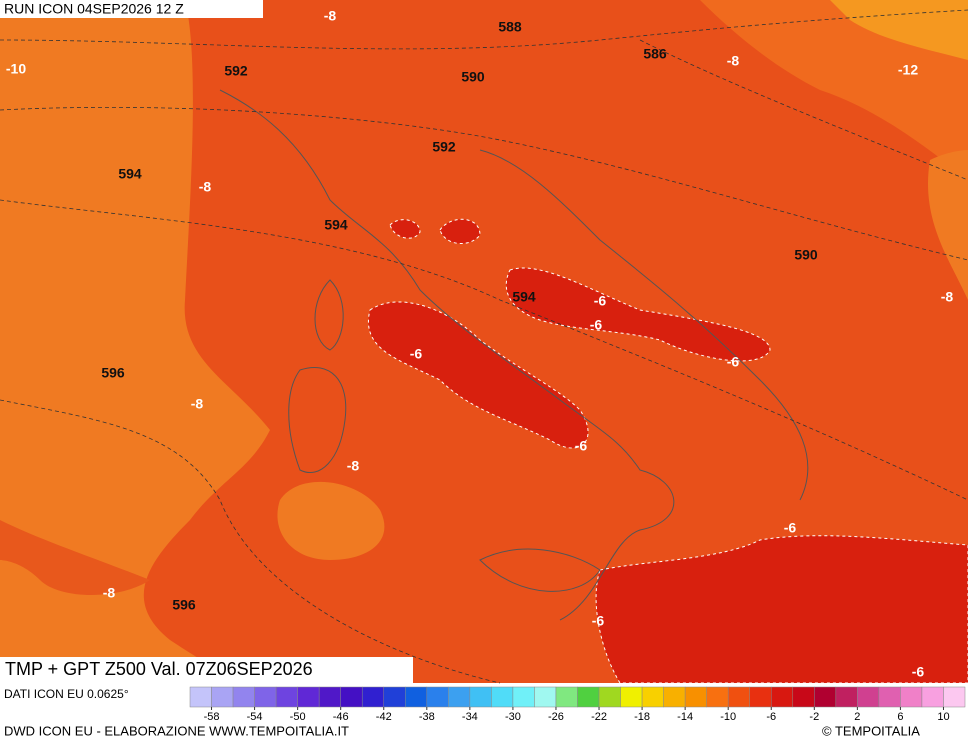  What do you see at coordinates (159, 669) in the screenshot?
I see `map-title: TMP + GPT Z500 Val. 07Z06SEP2026` at bounding box center [159, 669].